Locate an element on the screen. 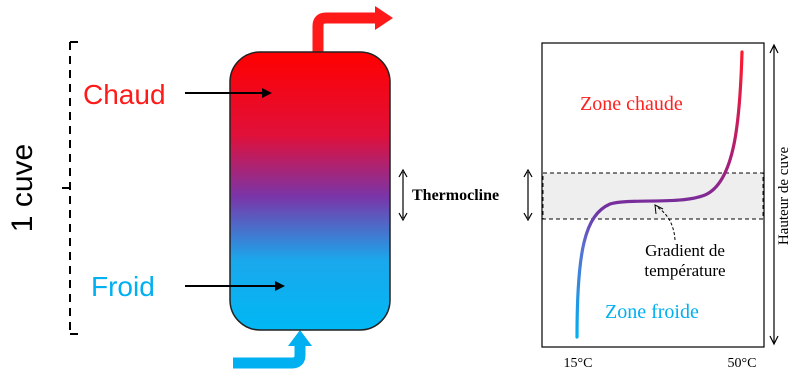  tank-label: 1 cuve is located at coordinates (22, 188).